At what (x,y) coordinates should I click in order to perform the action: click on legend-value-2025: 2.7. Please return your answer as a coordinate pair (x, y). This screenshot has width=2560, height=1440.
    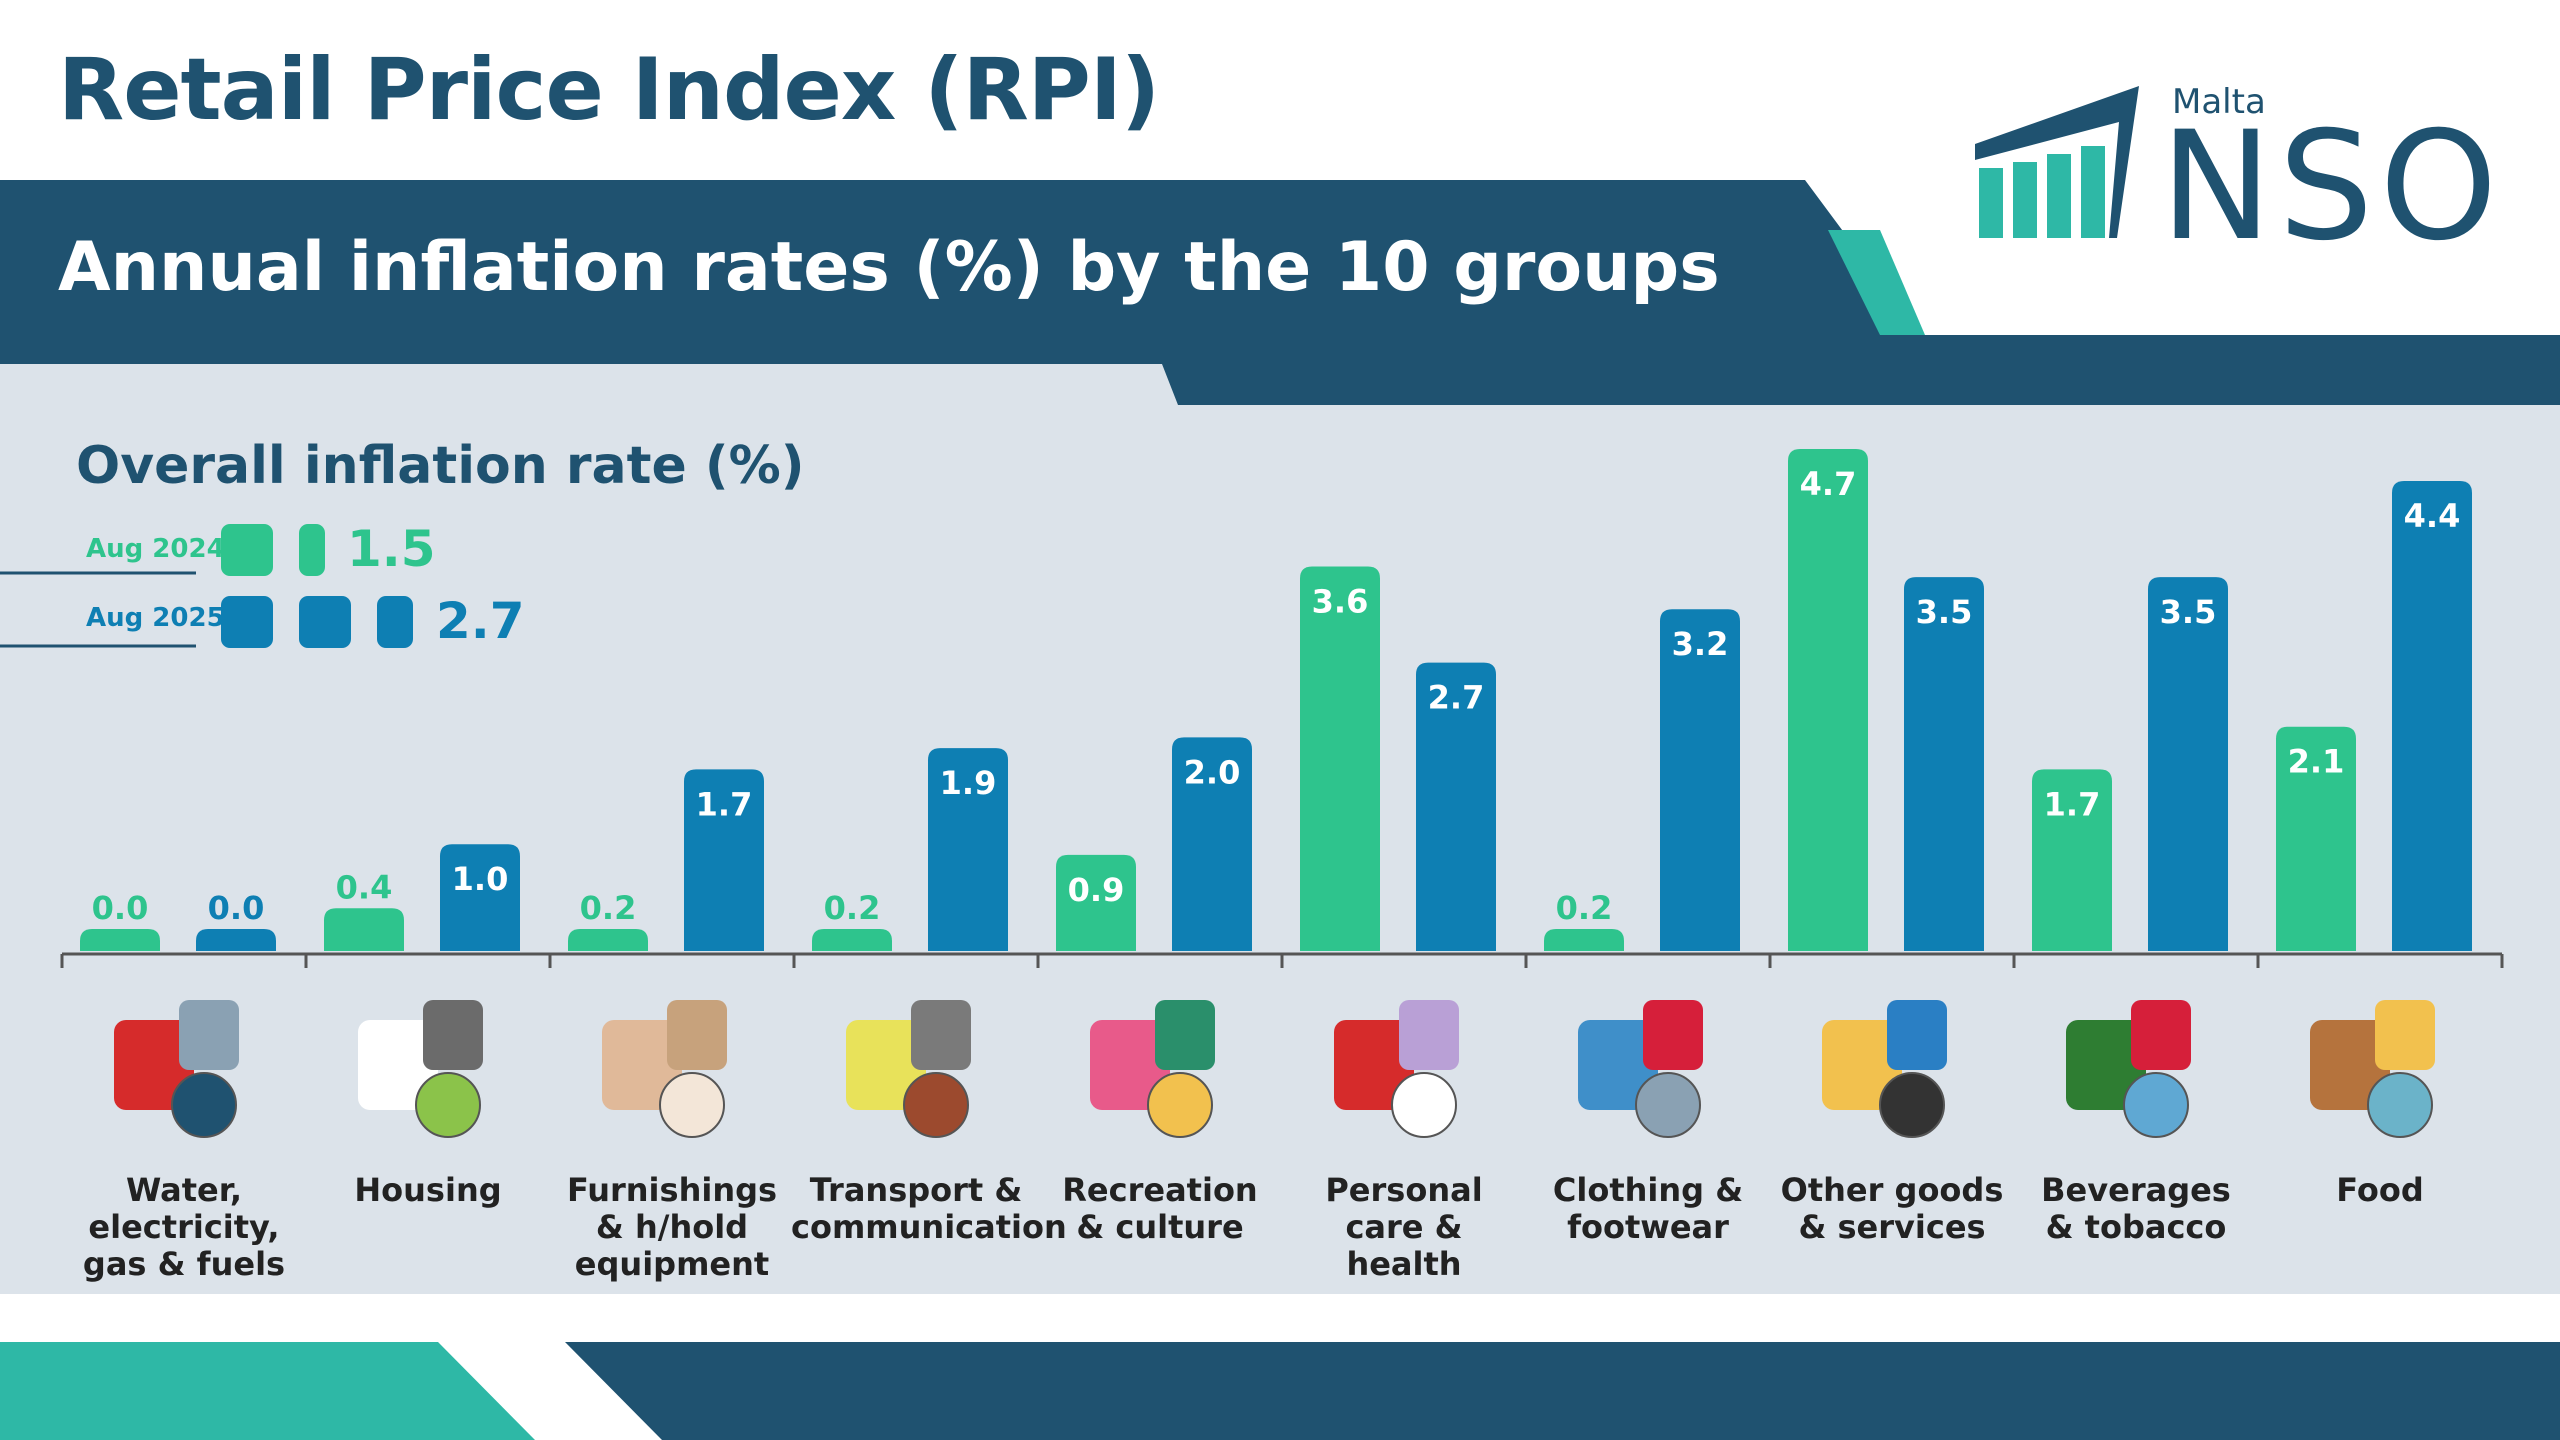
    Looking at the image, I should click on (480, 621).